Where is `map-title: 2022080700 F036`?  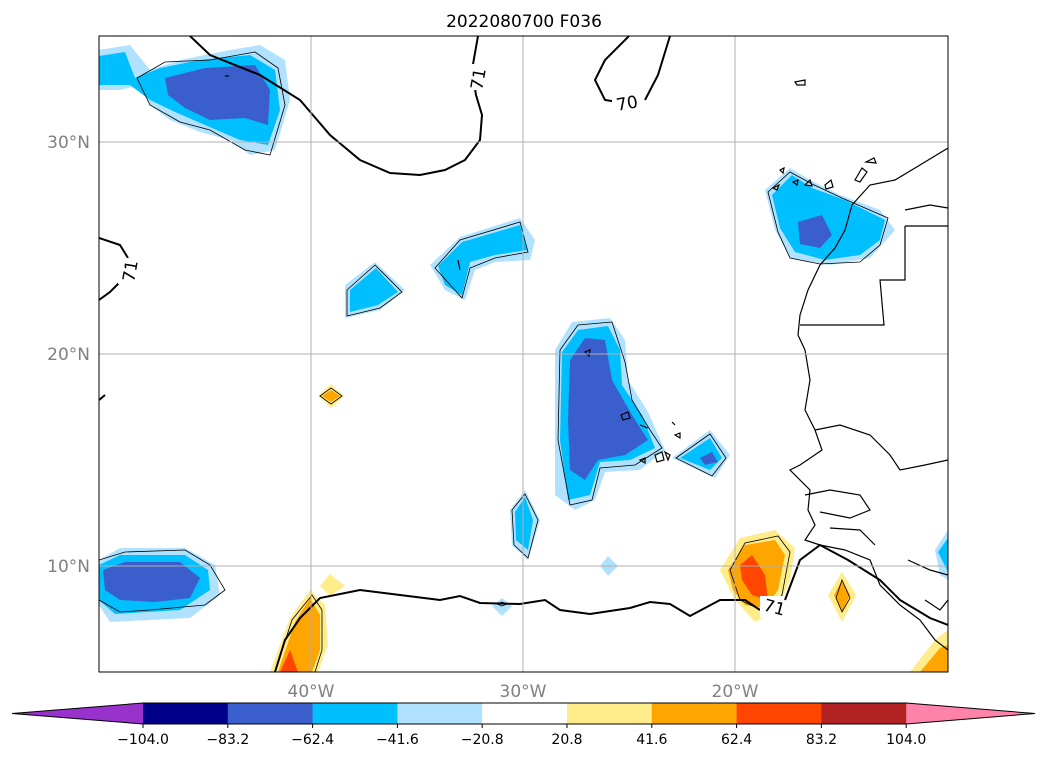 map-title: 2022080700 F036 is located at coordinates (524, 22).